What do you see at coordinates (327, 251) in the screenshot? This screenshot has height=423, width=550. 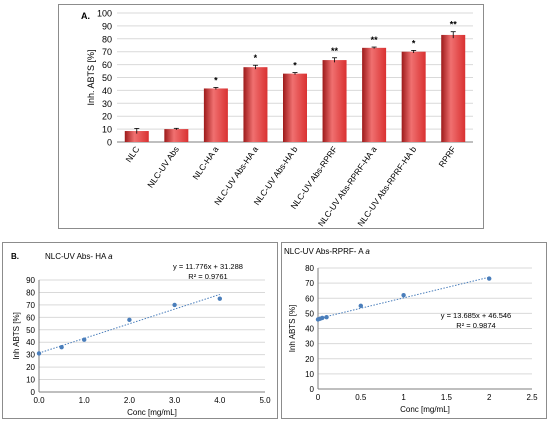 I see `chart-title: NLC-UV Abs-RPRF- A a` at bounding box center [327, 251].